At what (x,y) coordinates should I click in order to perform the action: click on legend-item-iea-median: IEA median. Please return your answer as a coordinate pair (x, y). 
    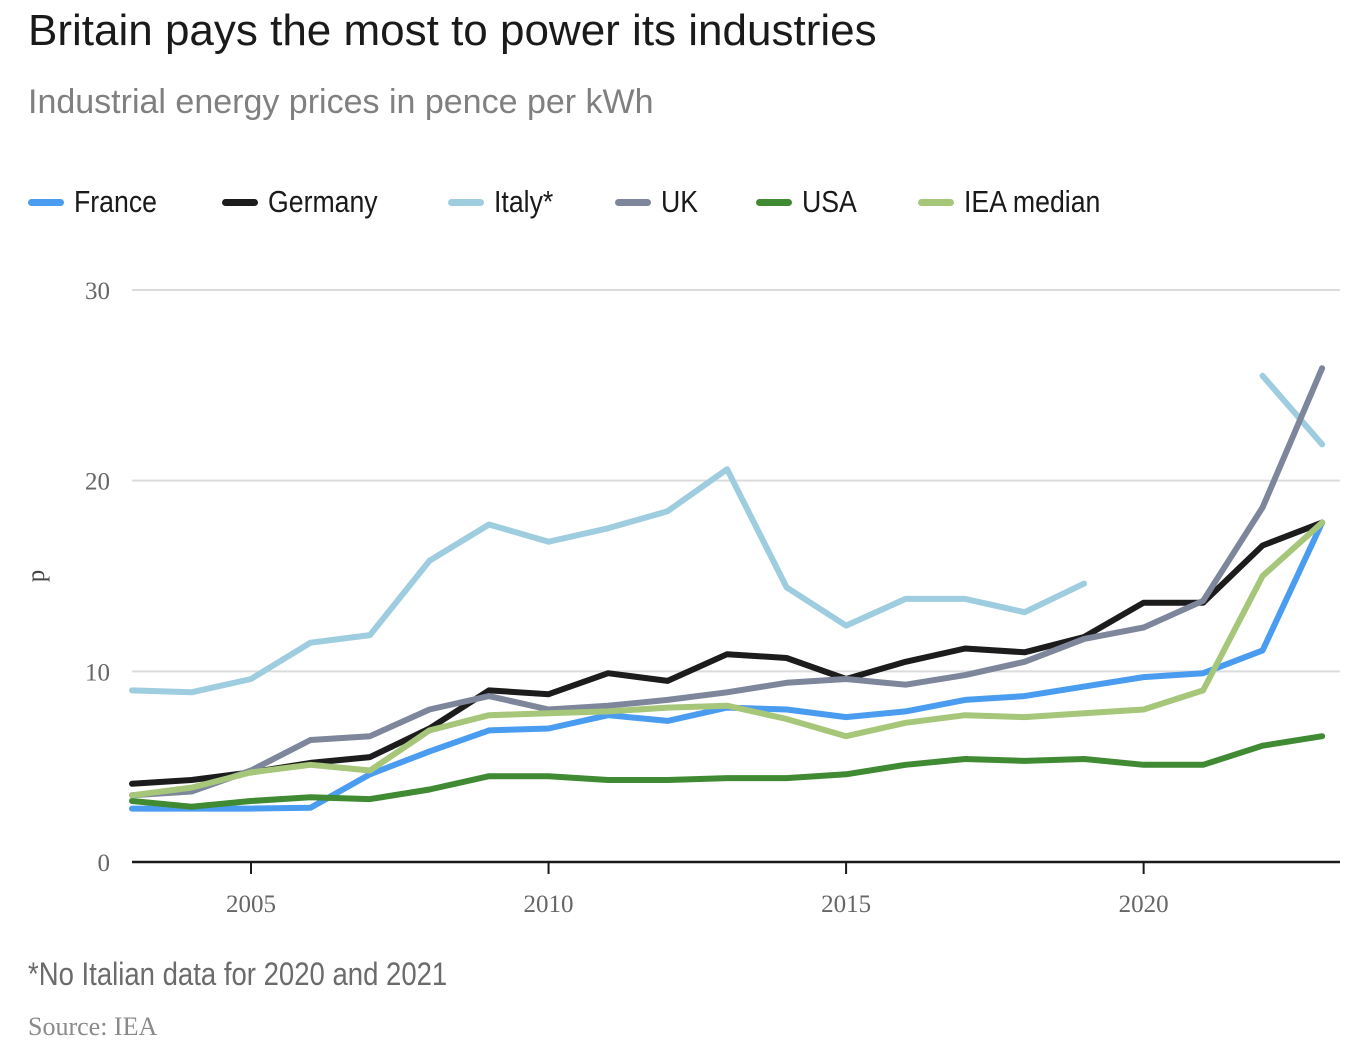
    Looking at the image, I should click on (1020, 202).